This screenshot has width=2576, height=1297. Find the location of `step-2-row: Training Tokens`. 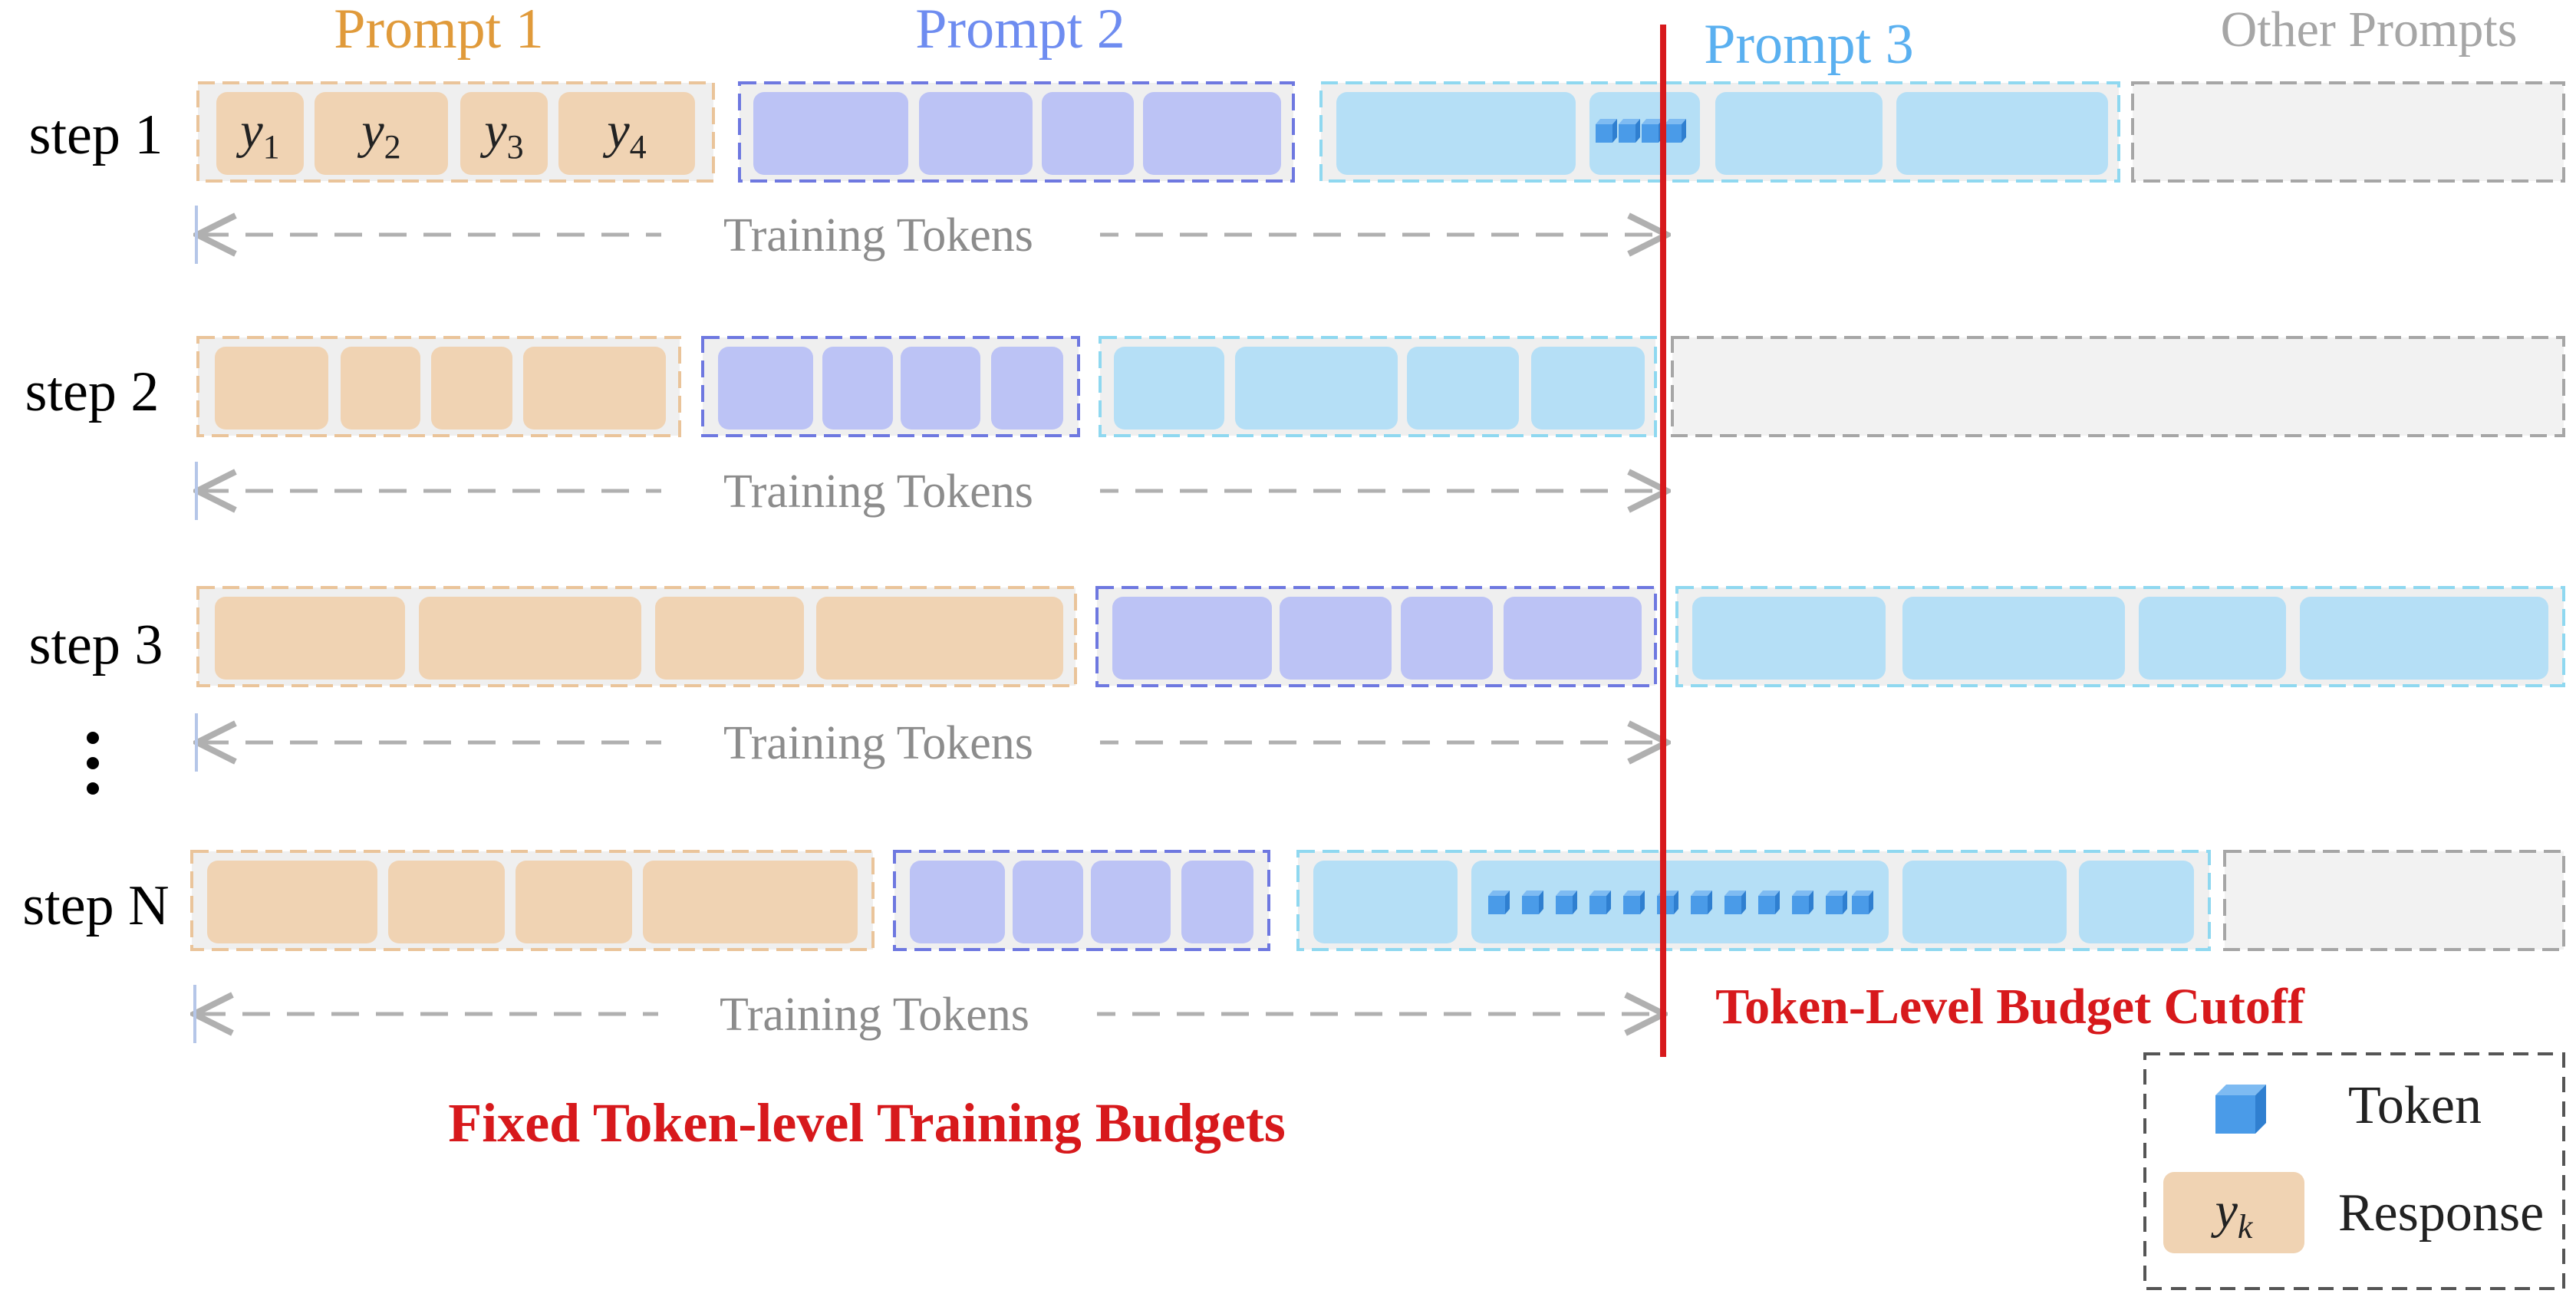

step-2-row: Training Tokens is located at coordinates (1380, 428).